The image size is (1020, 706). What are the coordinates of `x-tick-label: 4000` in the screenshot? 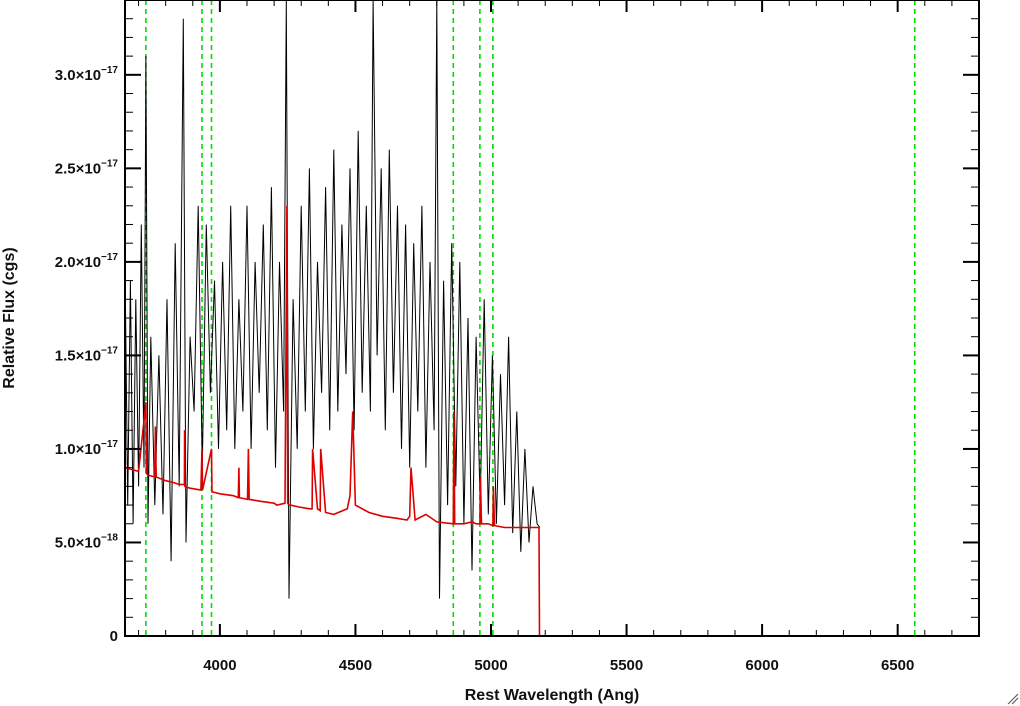 It's located at (219, 665).